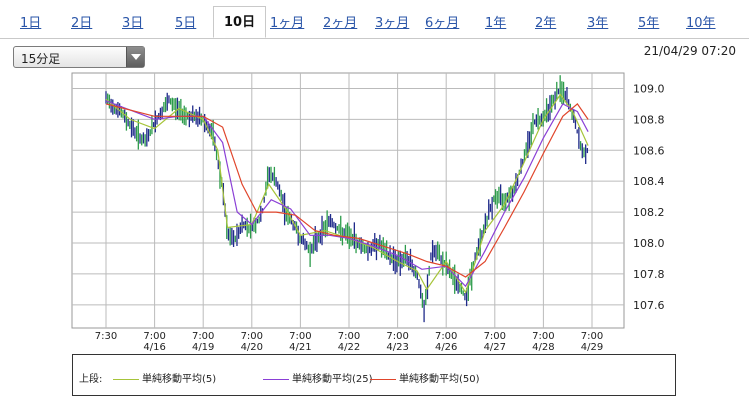 The width and height of the screenshot is (749, 406). I want to click on tab-6: 2ヶ月, so click(340, 23).